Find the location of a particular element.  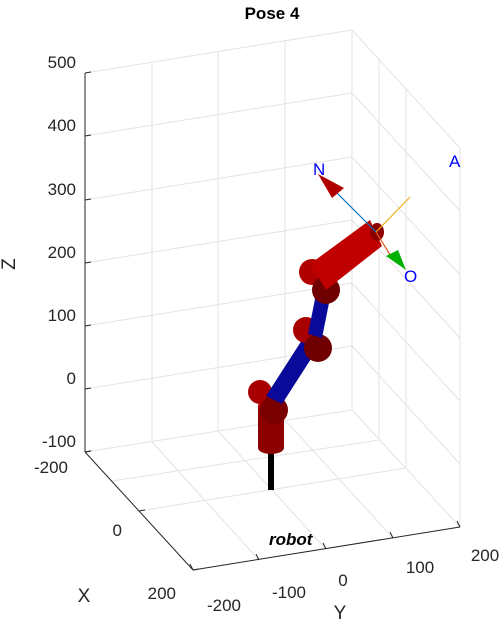

a-vector-label: A is located at coordinates (455, 161).